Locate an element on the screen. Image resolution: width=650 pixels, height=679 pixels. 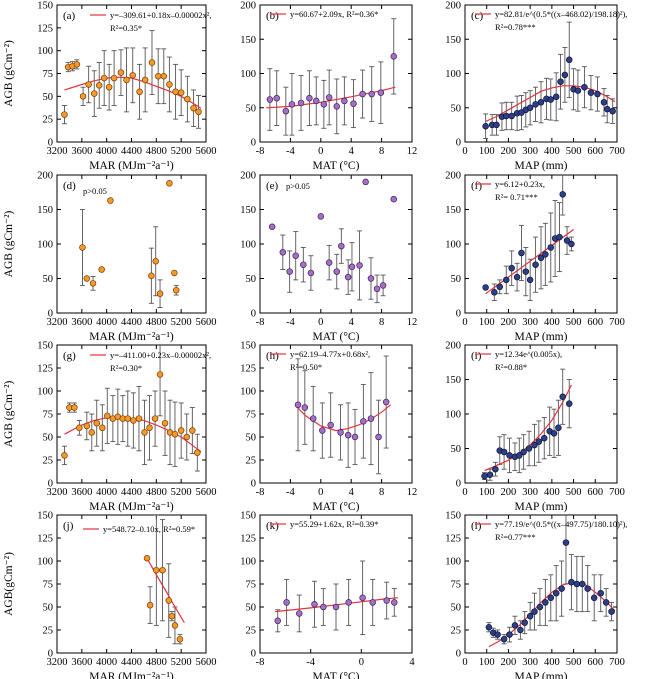
fit-r2: R²=0.30* is located at coordinates (126, 368).